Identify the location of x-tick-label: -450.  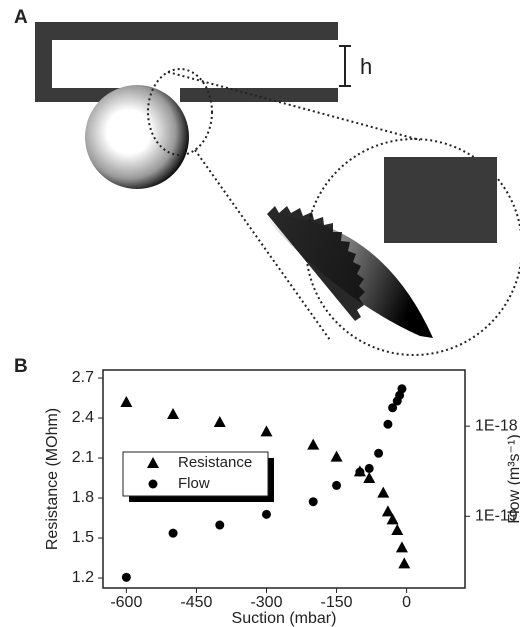
(196, 602).